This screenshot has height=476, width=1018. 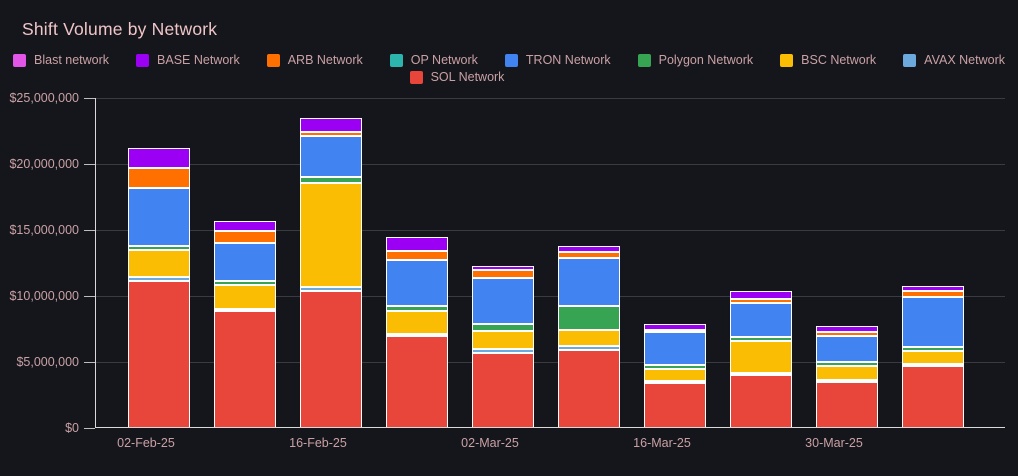 What do you see at coordinates (314, 60) in the screenshot?
I see `legend-item-arb-network: ARB Network` at bounding box center [314, 60].